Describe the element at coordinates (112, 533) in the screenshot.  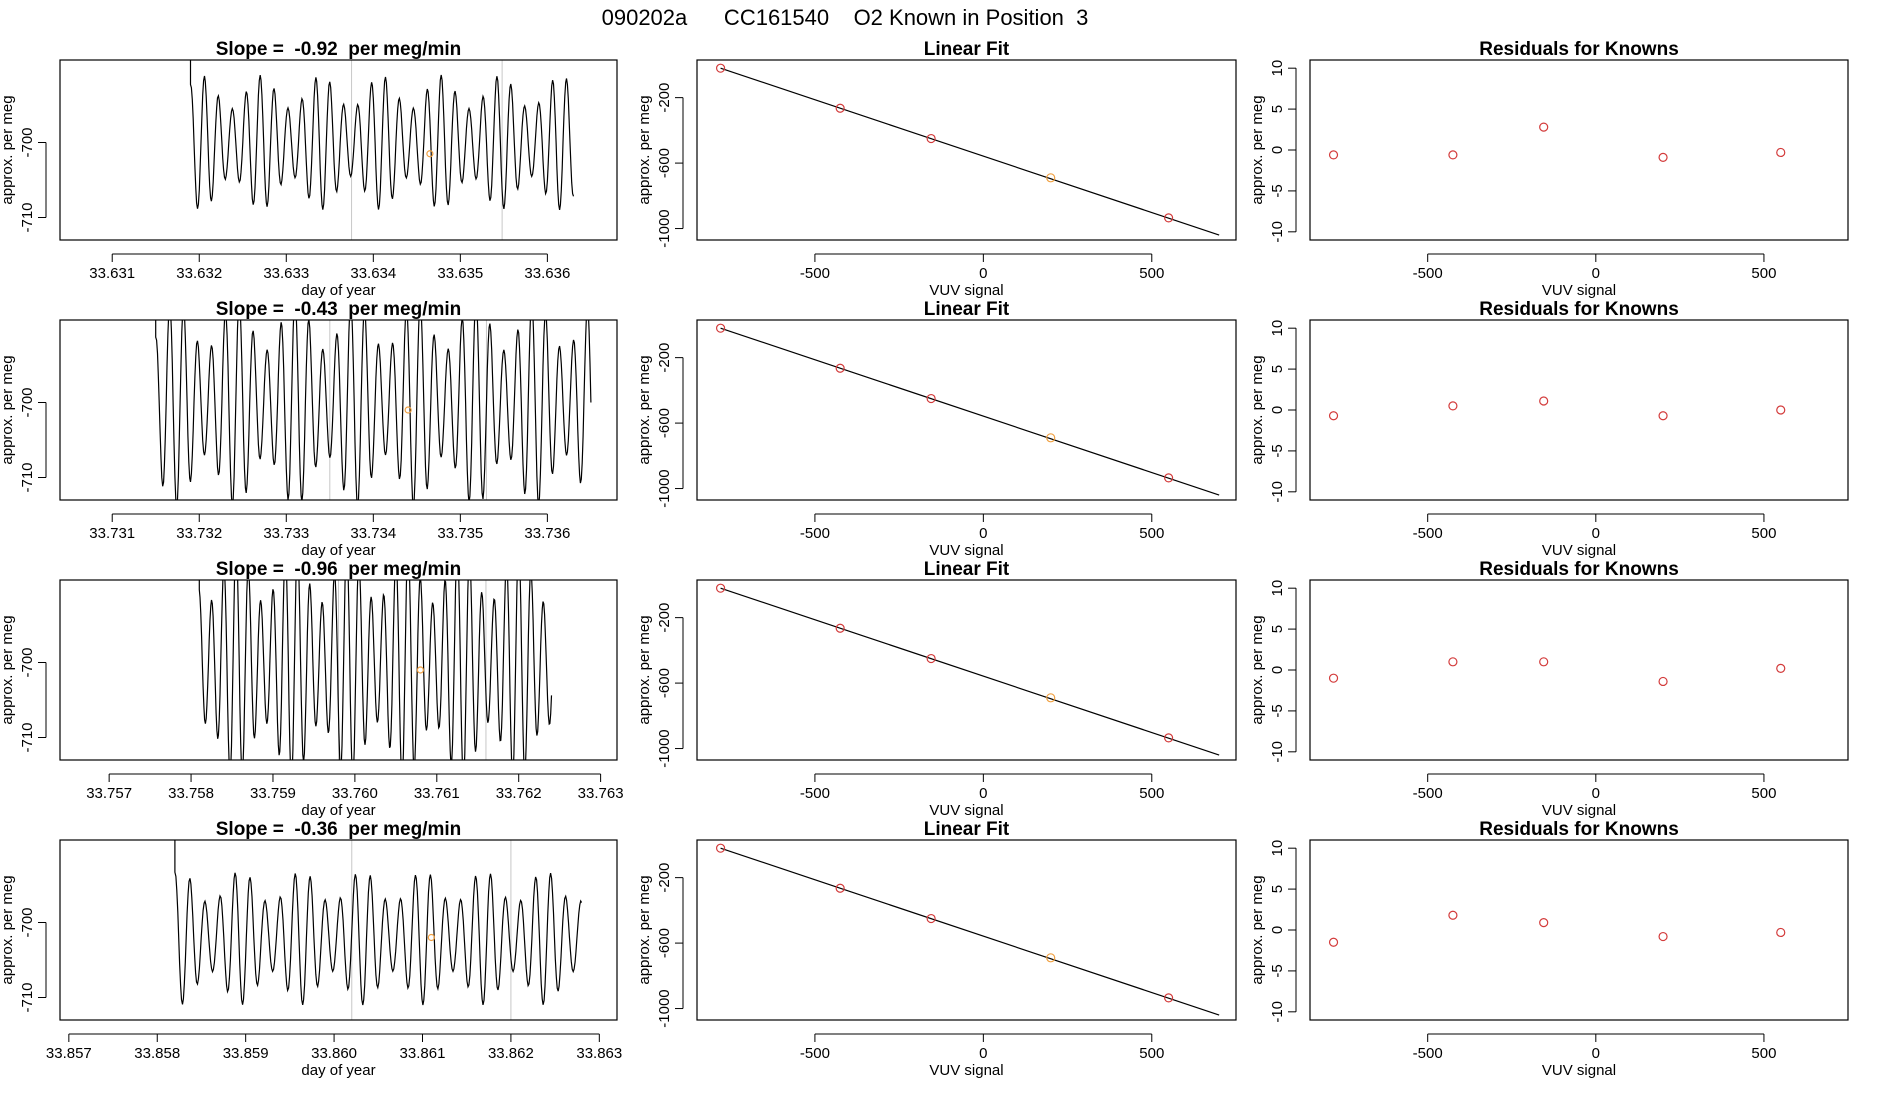
I see `x-tick-label: 33.731` at that location.